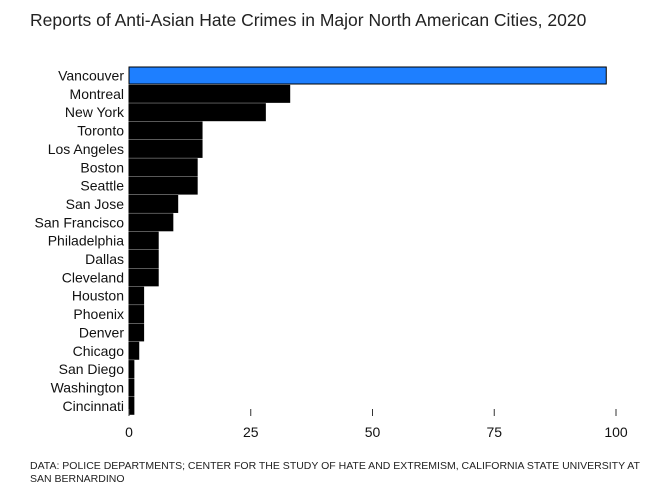  What do you see at coordinates (373, 432) in the screenshot?
I see `x-tick-label: 50` at bounding box center [373, 432].